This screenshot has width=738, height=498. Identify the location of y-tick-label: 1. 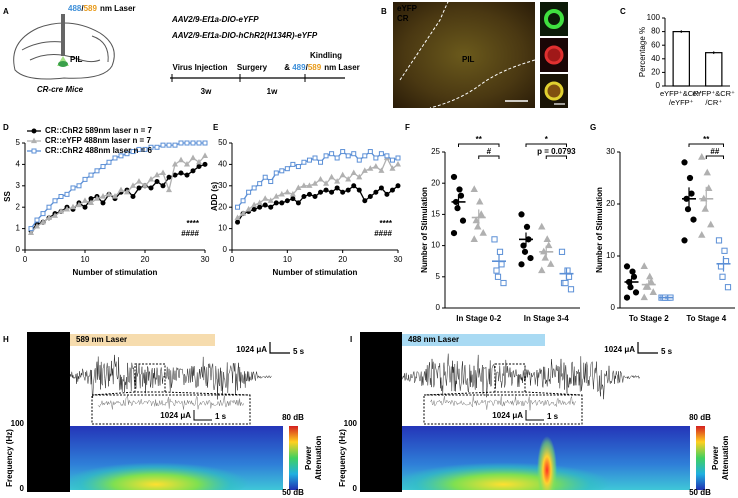
(18, 228).